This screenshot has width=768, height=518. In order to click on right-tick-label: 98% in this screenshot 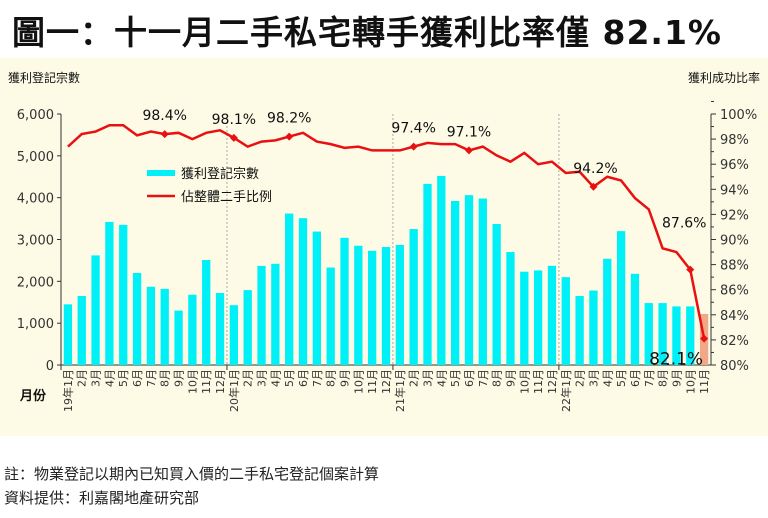, I will do `click(734, 140)`.